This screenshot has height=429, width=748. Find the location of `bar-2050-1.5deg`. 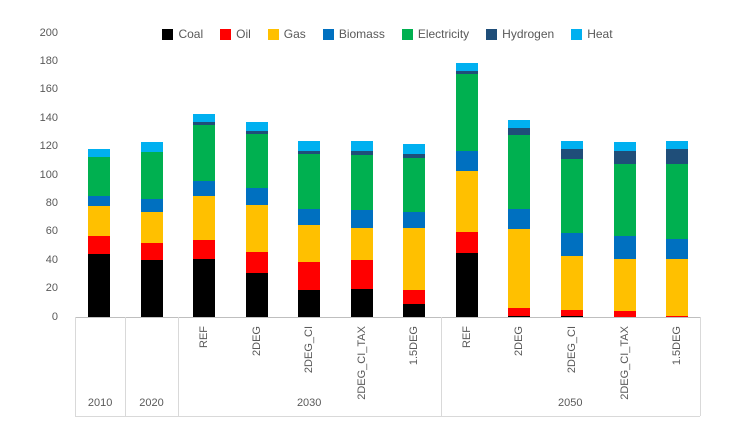

bar-2050-1.5deg is located at coordinates (677, 228).